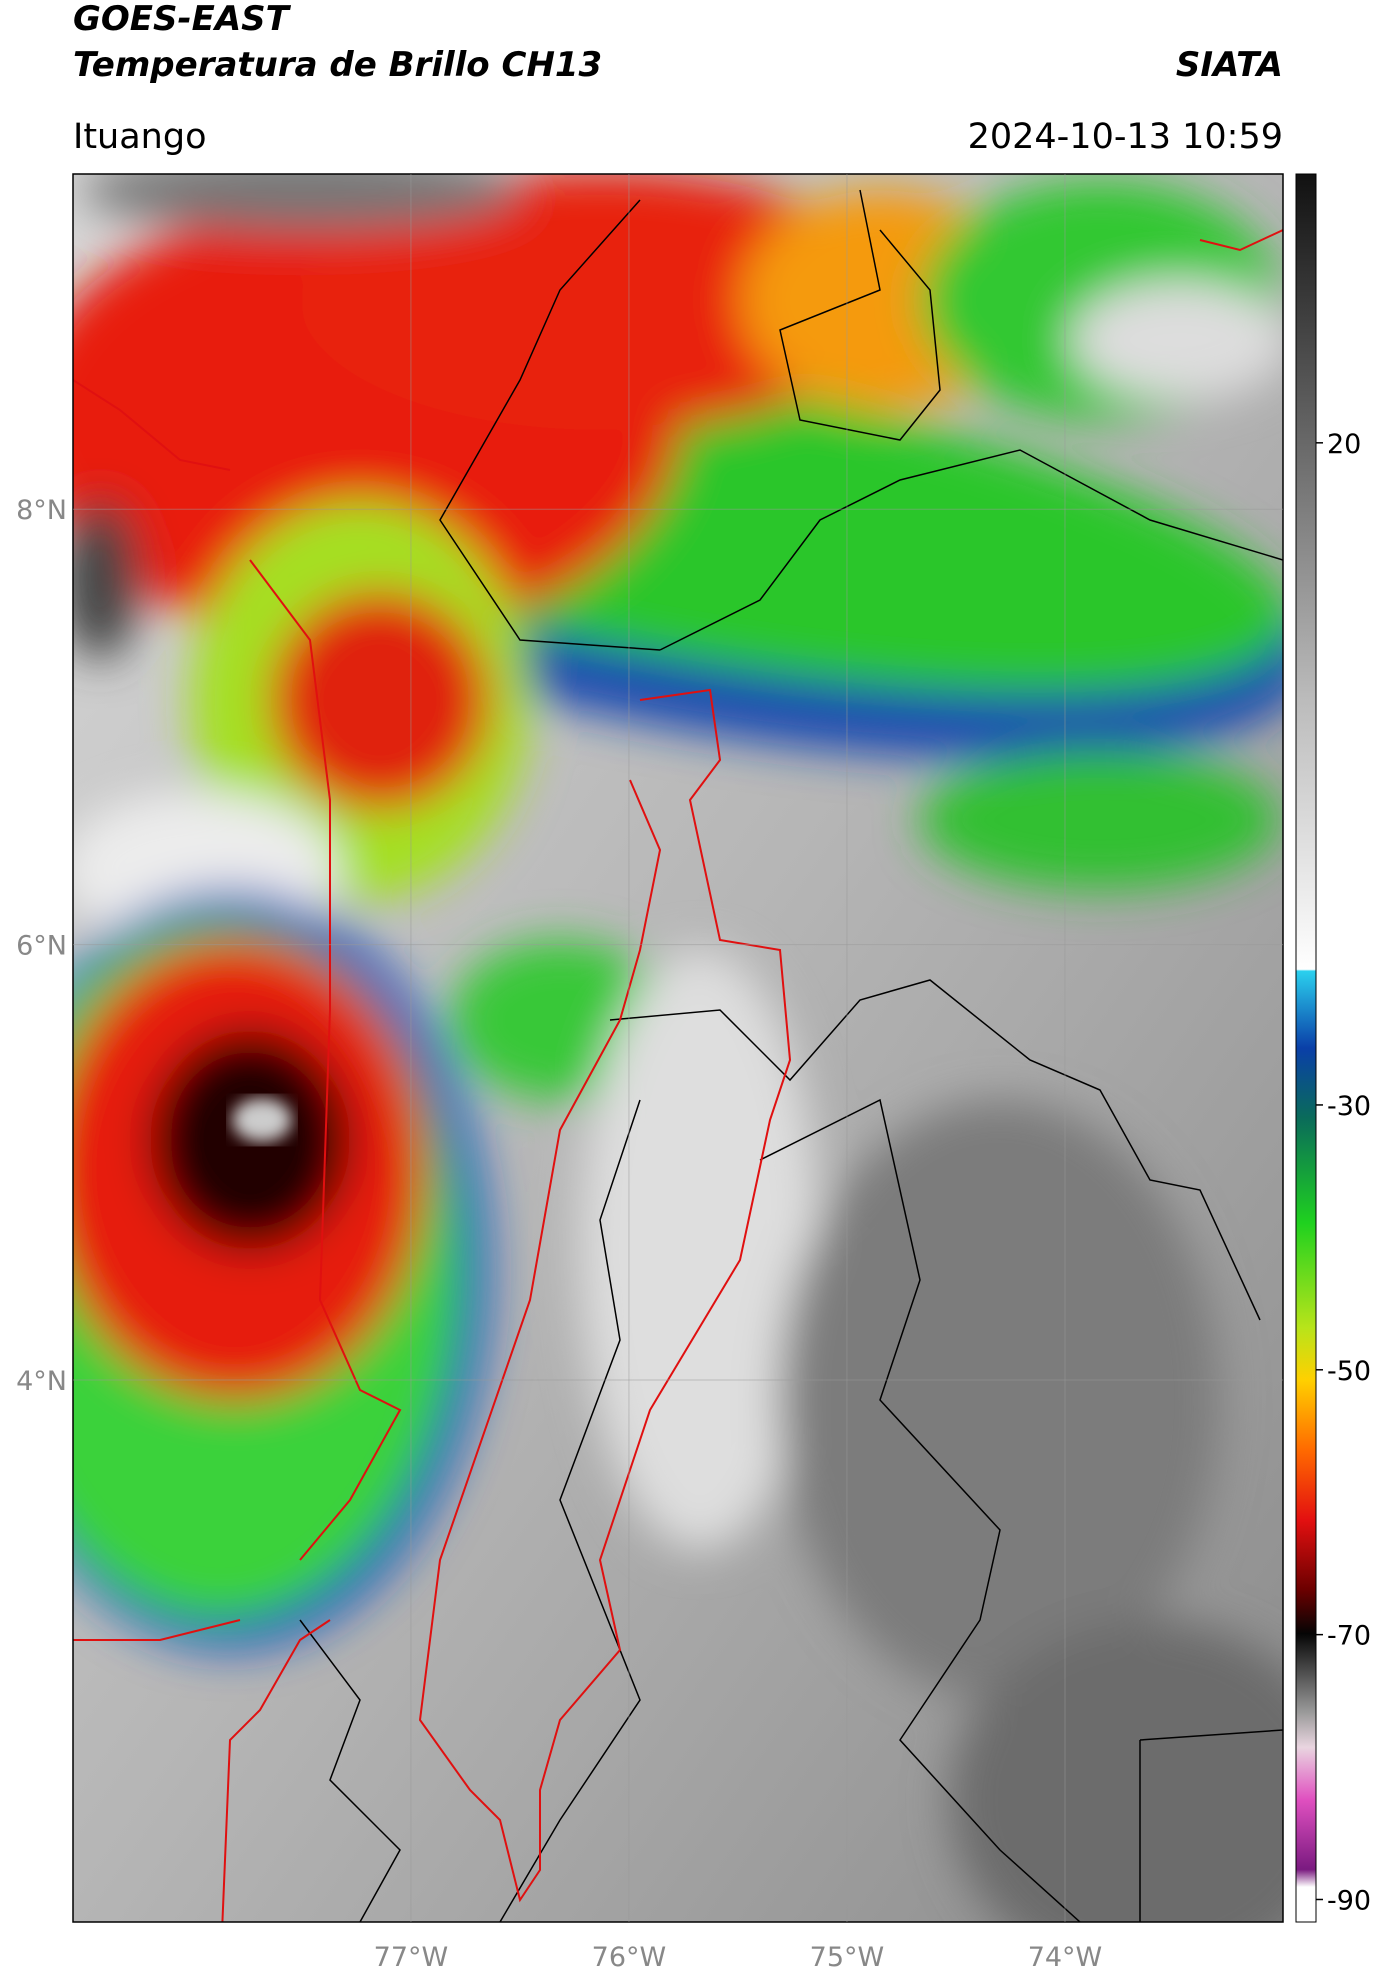 This screenshot has height=1985, width=1384. I want to click on lon-tick-label: 77°W, so click(411, 1957).